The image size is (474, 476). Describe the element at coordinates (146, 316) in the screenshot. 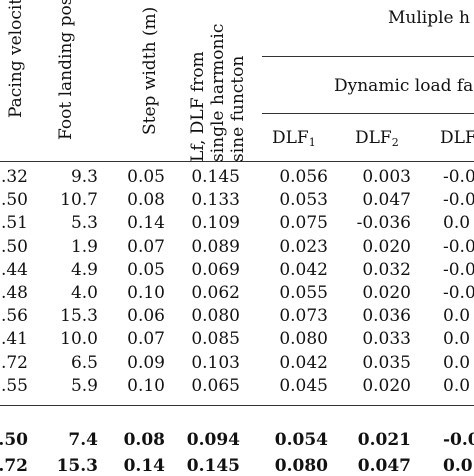

I see `table-cell: 0.06` at that location.